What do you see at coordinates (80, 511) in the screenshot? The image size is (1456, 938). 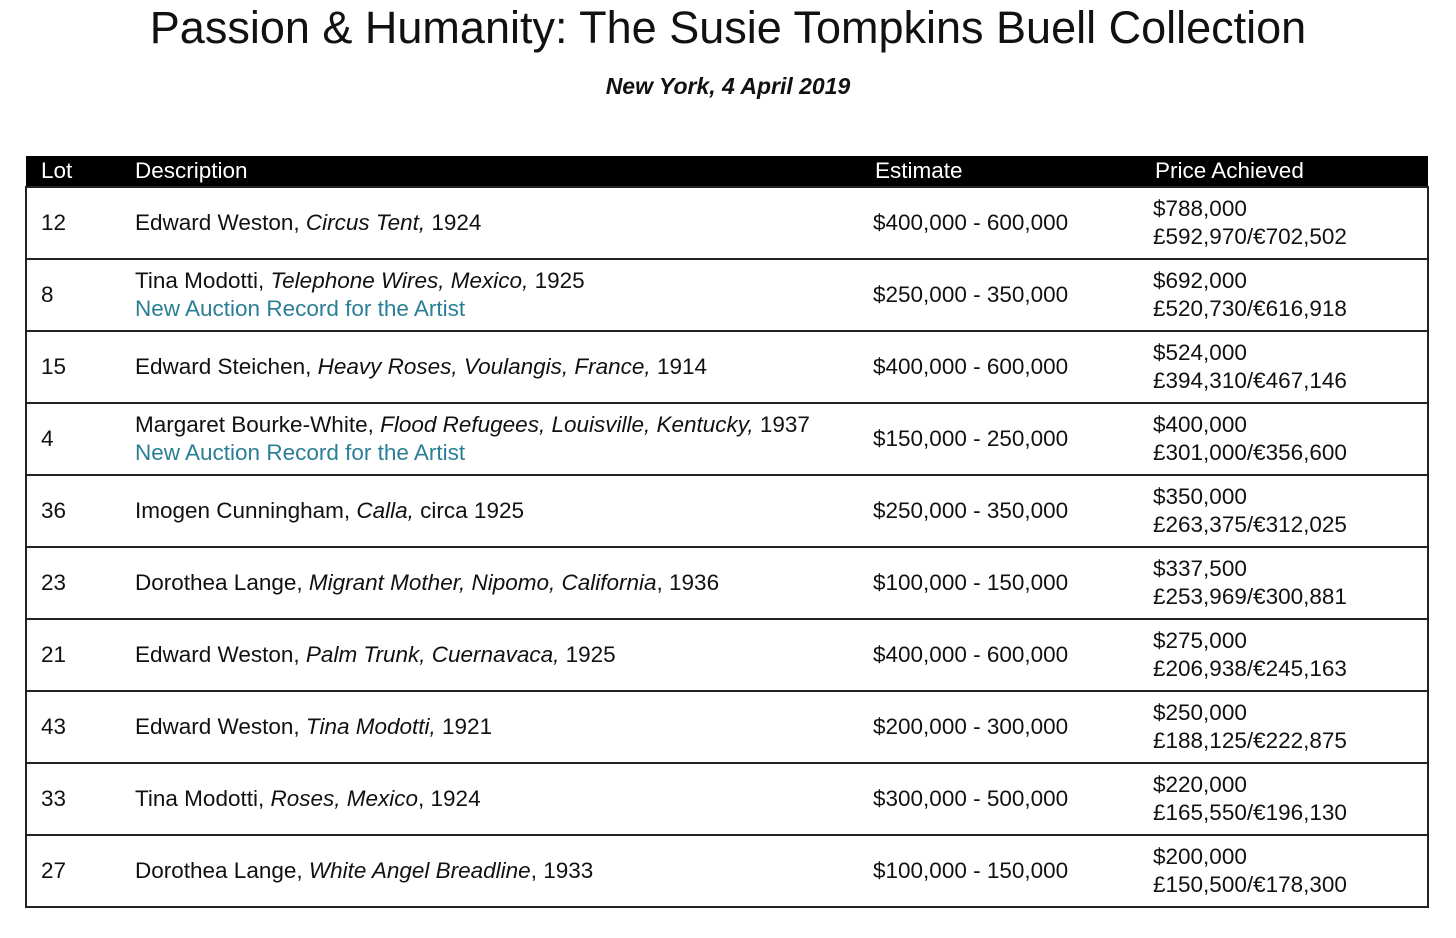 I see `lot-number: 36` at bounding box center [80, 511].